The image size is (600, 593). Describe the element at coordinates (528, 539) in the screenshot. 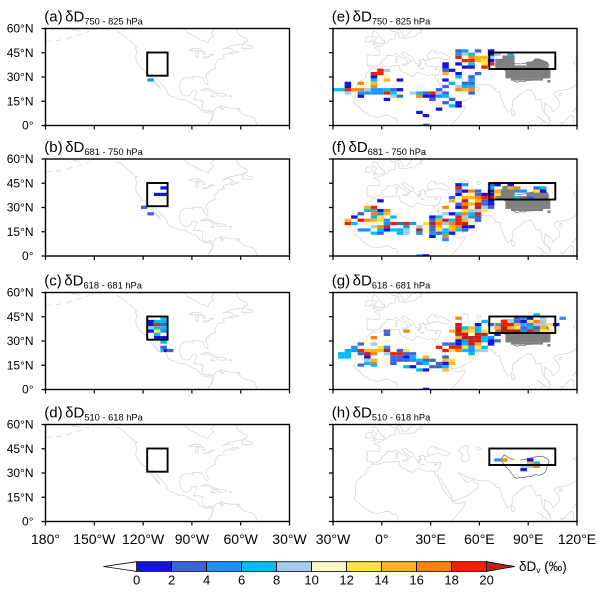

I see `svg-text: 90°E` at that location.